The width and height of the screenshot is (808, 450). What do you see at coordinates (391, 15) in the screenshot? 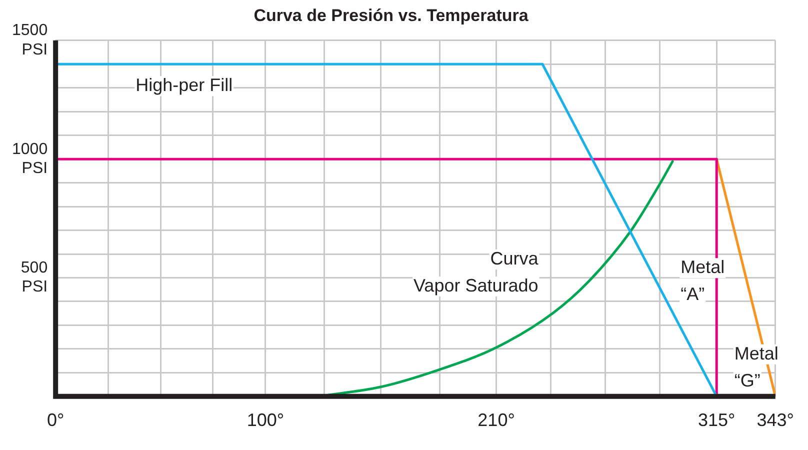
I see `chart-title: Curva de Presión vs. Temperatura` at bounding box center [391, 15].